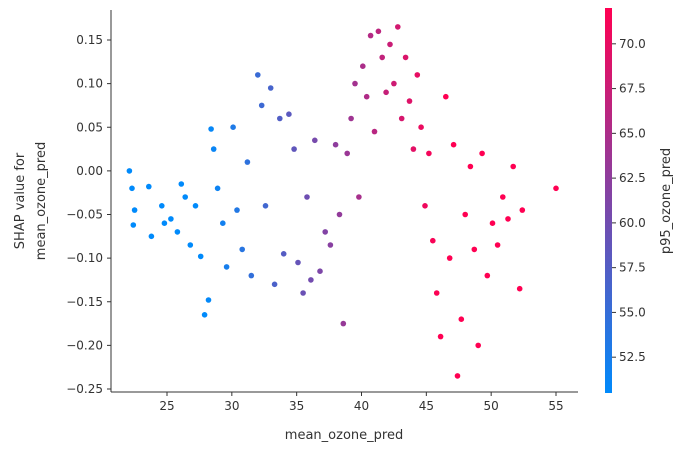 The image size is (687, 453). Describe the element at coordinates (84, 302) in the screenshot. I see `y-tick-label: −0.15` at that location.